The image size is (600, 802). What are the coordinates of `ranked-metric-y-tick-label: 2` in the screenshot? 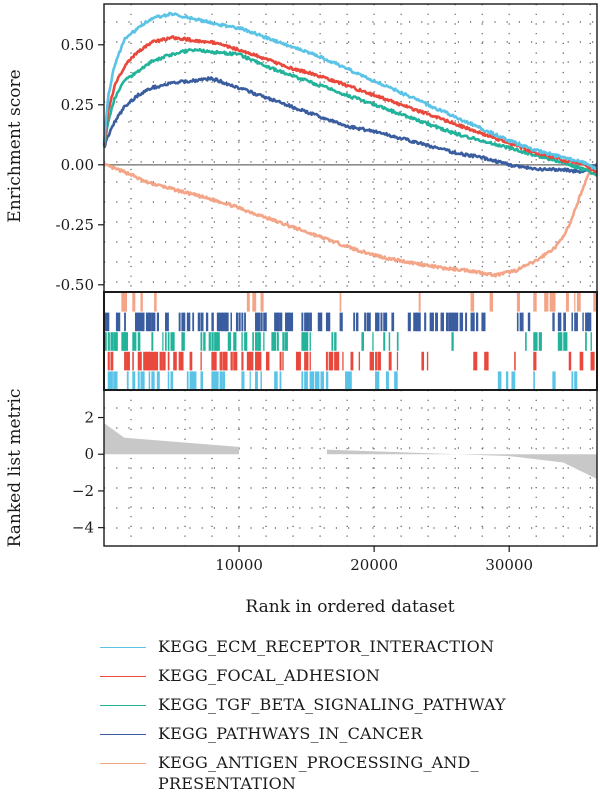 It's located at (89, 418).